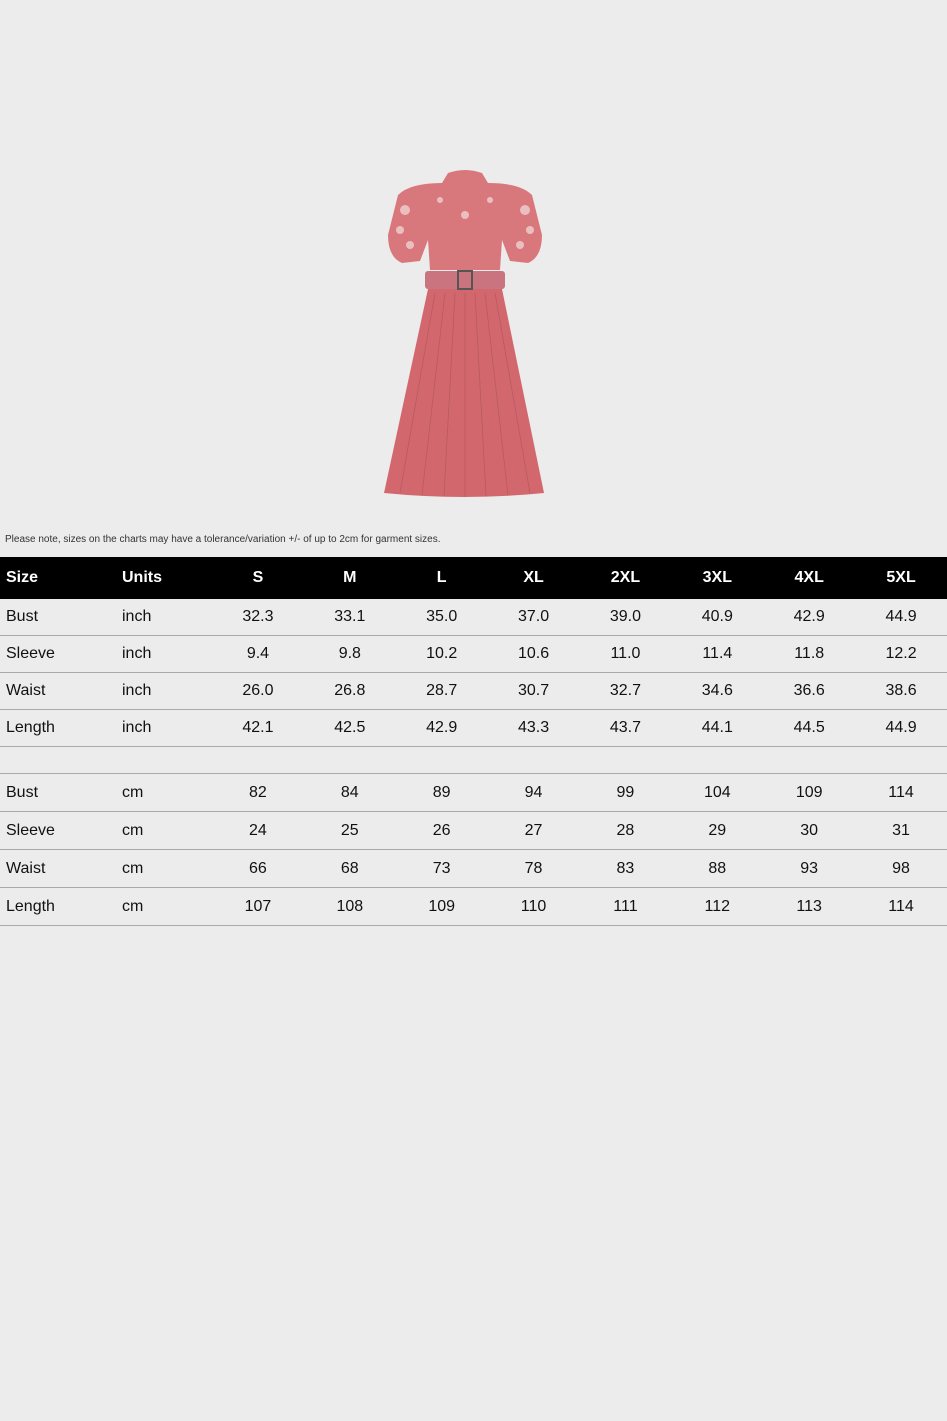  I want to click on value-cell: 42.5, so click(349, 728).